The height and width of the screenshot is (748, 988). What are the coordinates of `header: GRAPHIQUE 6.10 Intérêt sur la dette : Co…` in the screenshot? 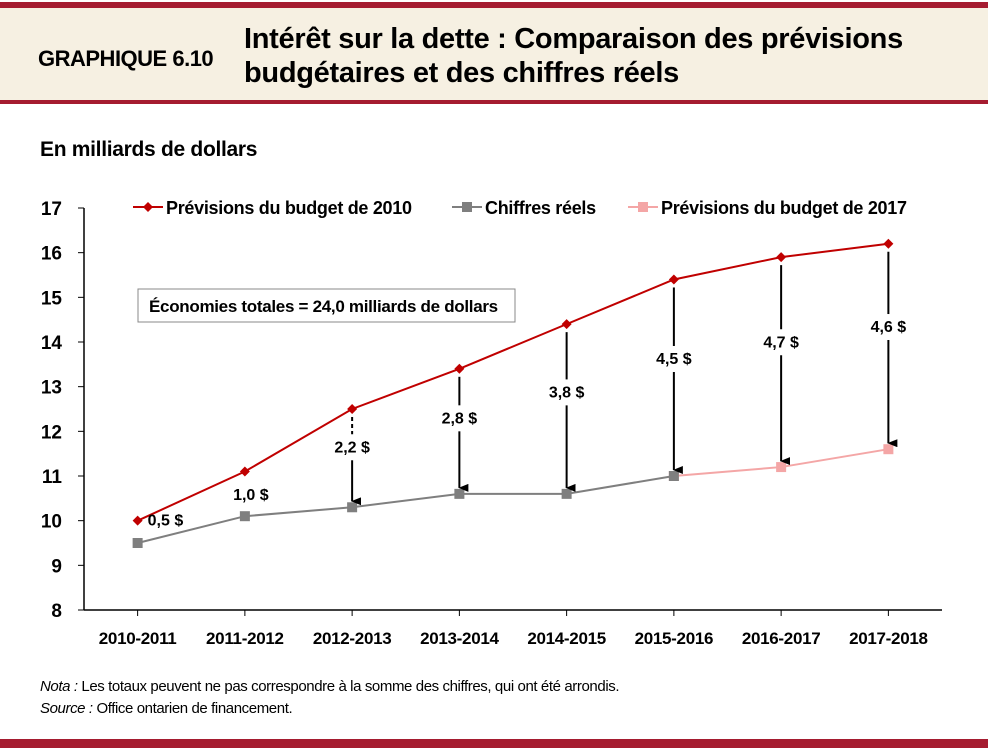 It's located at (494, 54).